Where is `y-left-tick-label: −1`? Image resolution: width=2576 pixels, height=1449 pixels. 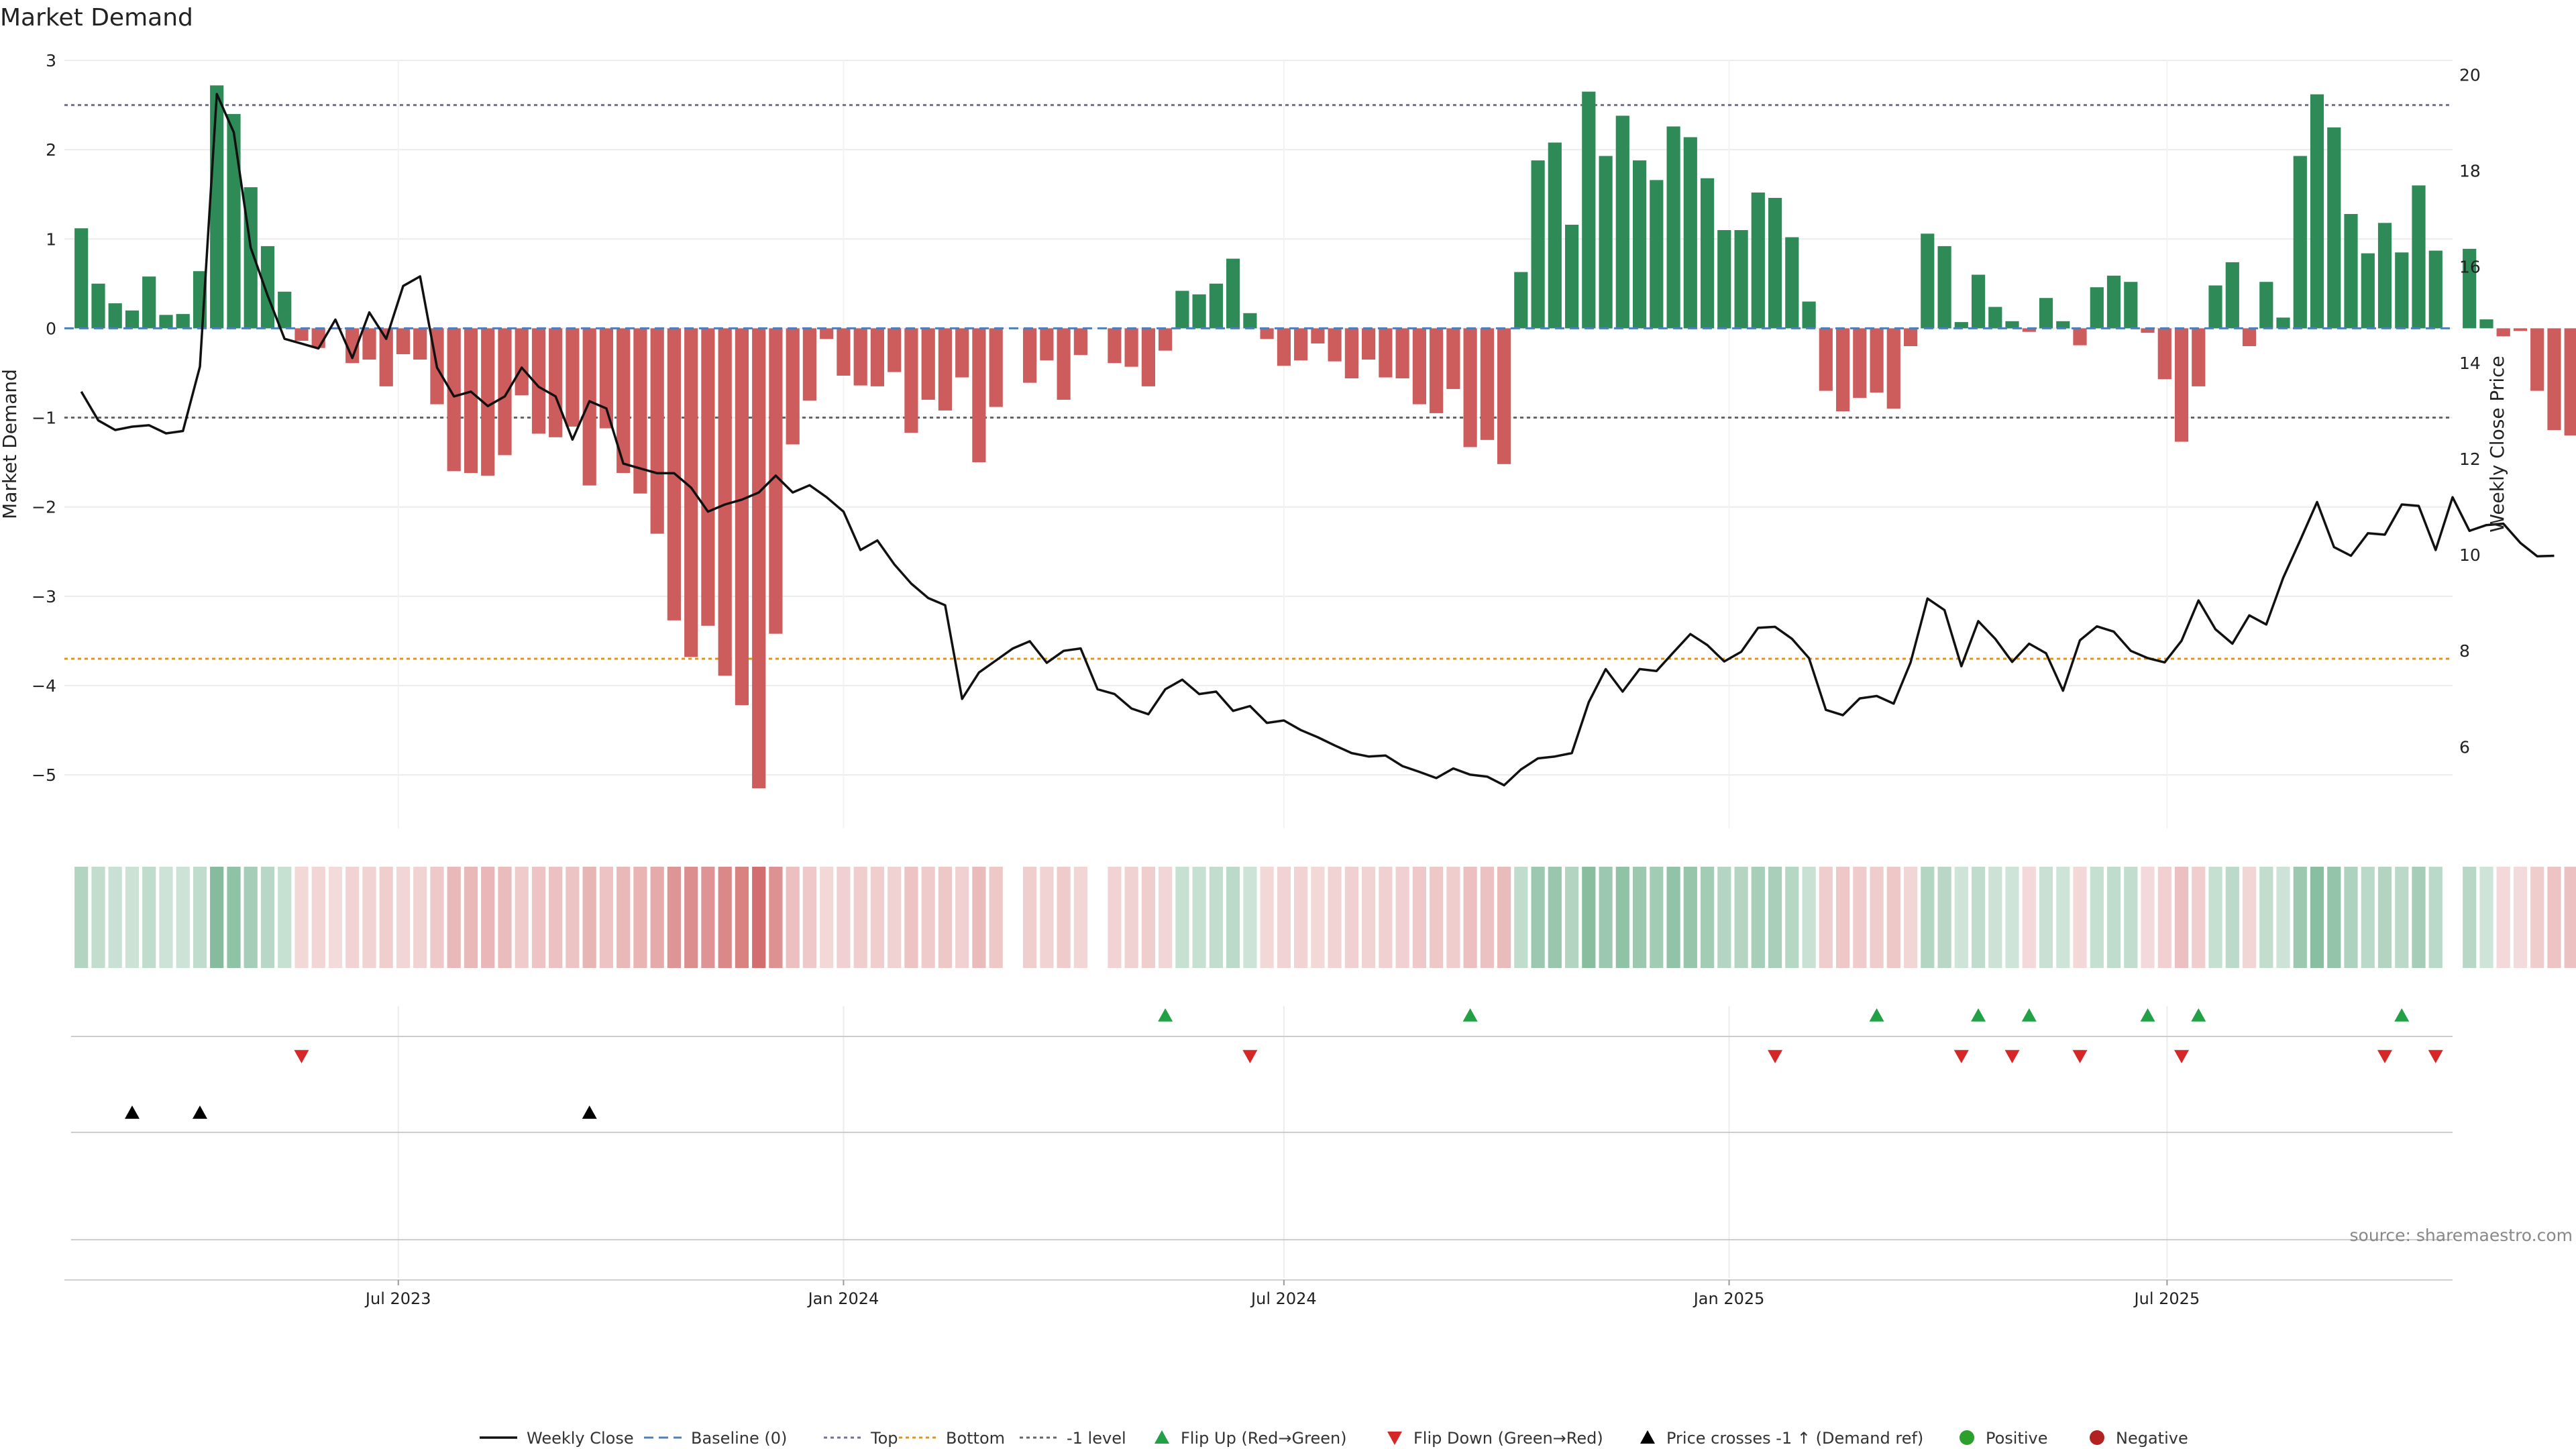
y-left-tick-label: −1 is located at coordinates (44, 418).